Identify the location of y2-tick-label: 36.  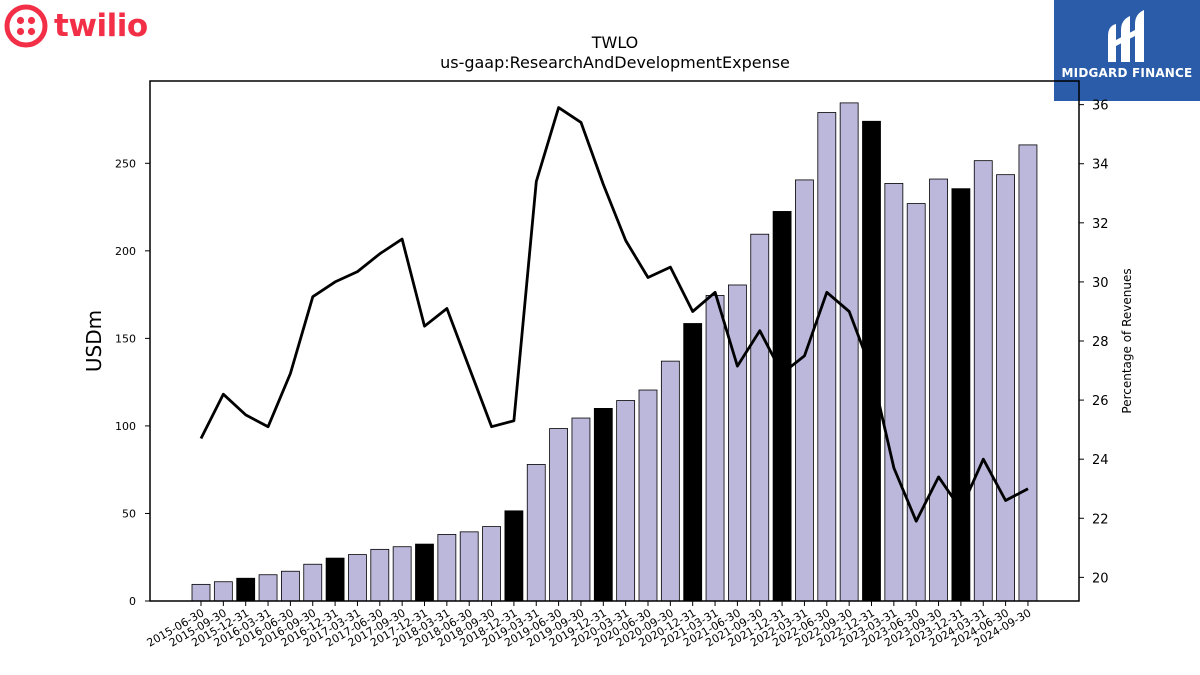
(1100, 106).